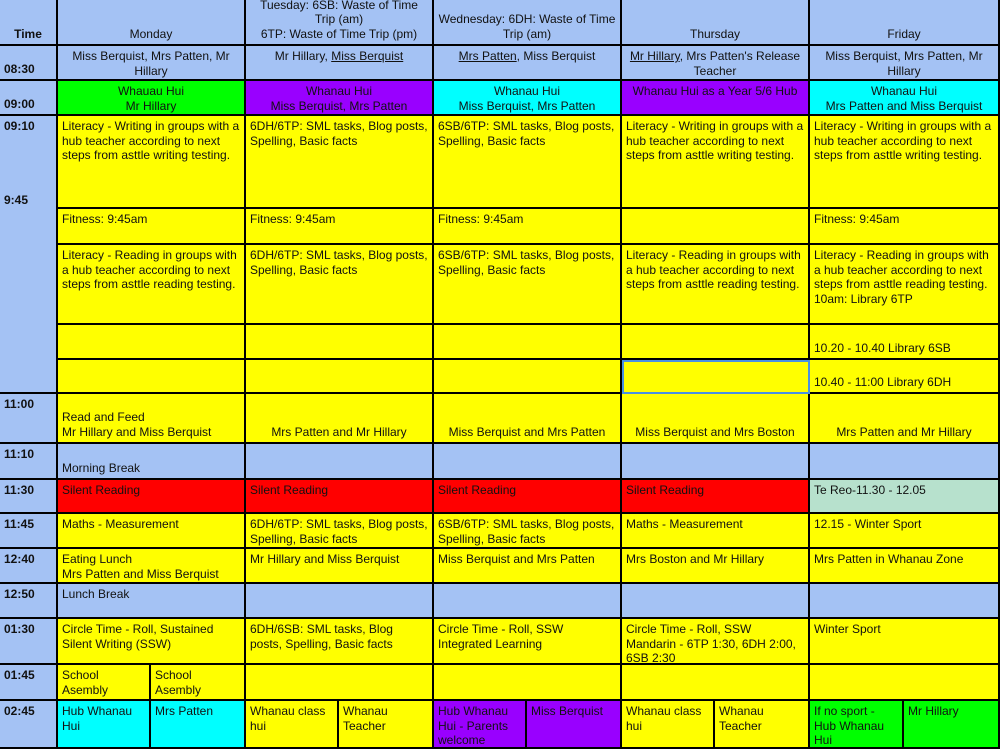 This screenshot has width=1000, height=749. What do you see at coordinates (905, 642) in the screenshot?
I see `schedule-cell-friday: Winter Sport` at bounding box center [905, 642].